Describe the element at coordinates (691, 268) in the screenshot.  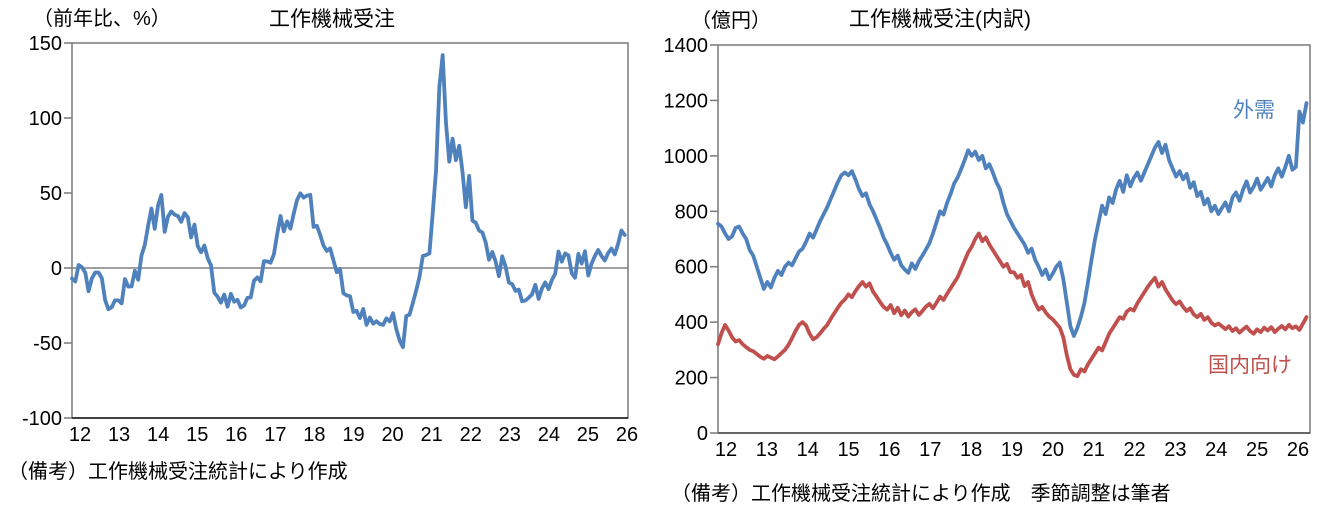
I see `y-tick-label: 600` at that location.